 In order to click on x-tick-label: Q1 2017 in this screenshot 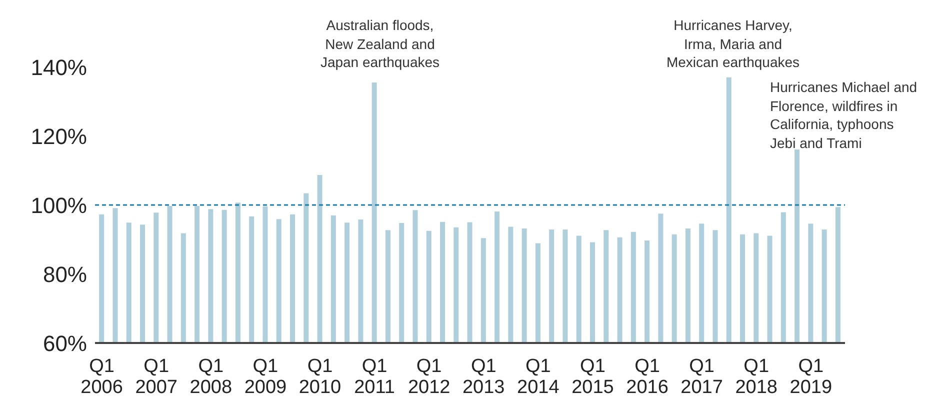, I will do `click(701, 377)`.